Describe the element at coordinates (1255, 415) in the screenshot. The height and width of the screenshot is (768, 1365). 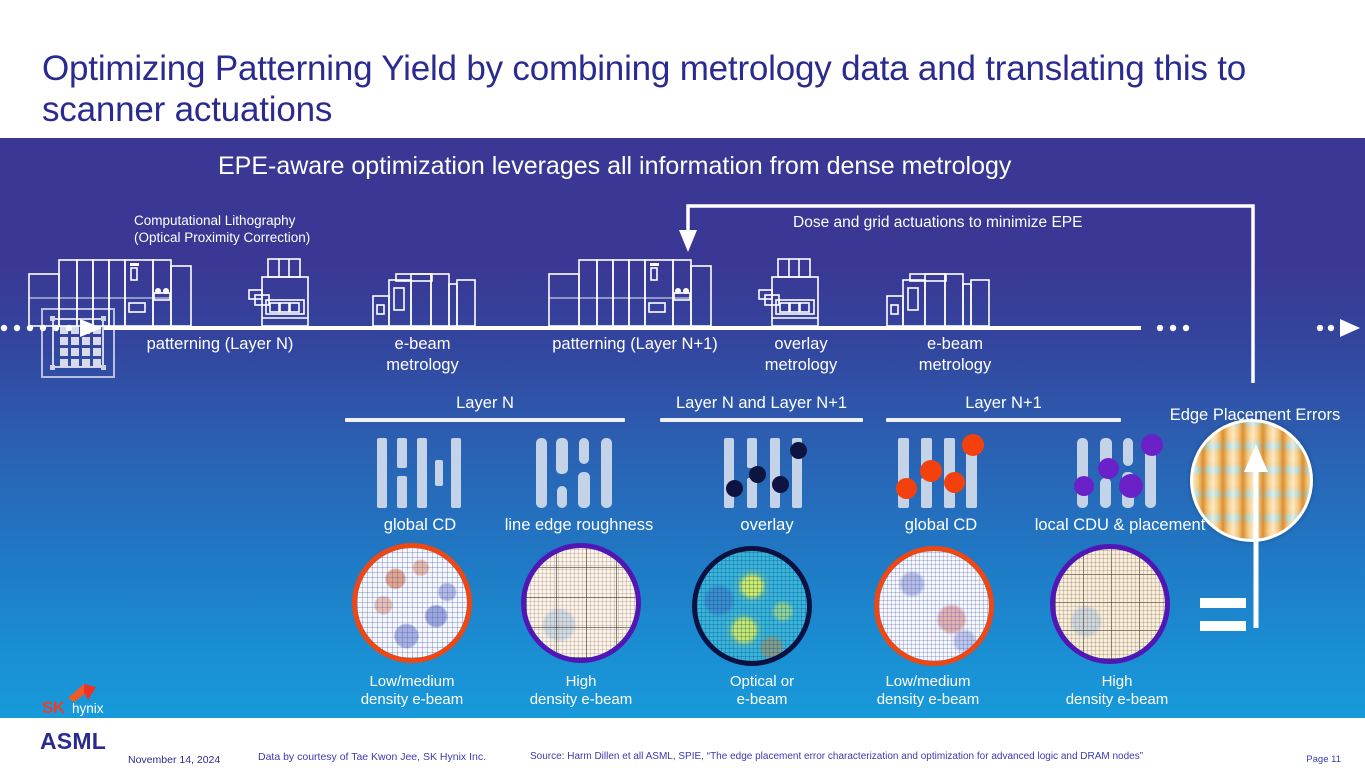
I see `edge-placement-errors-label: Edge Placement Errors` at that location.